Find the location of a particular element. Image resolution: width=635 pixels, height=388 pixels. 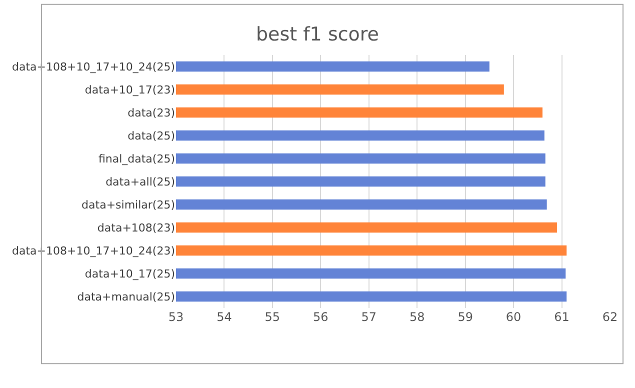

x-tick-label: 60 is located at coordinates (514, 317).